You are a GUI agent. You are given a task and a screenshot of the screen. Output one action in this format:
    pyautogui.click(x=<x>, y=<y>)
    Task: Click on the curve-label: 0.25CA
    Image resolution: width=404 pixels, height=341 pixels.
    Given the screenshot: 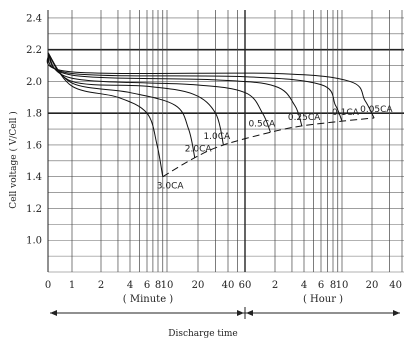 What is the action you would take?
    pyautogui.click(x=304, y=118)
    